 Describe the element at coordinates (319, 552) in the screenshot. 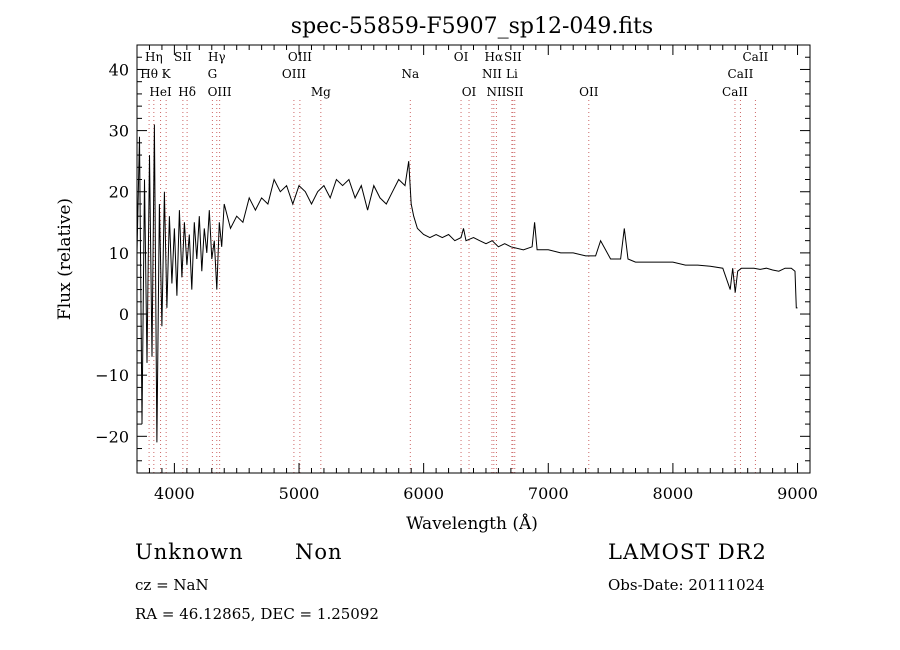

I see `subclass-label: Non` at that location.